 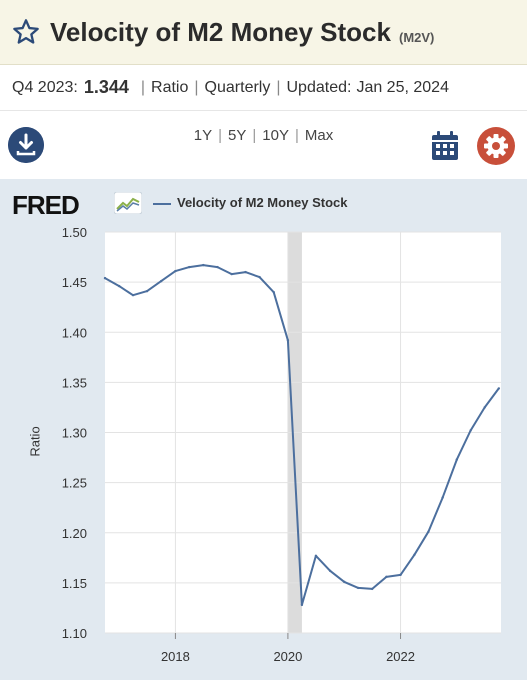 I want to click on page-header: Velocity of M2 Money Stock (M2V), so click(x=263, y=32).